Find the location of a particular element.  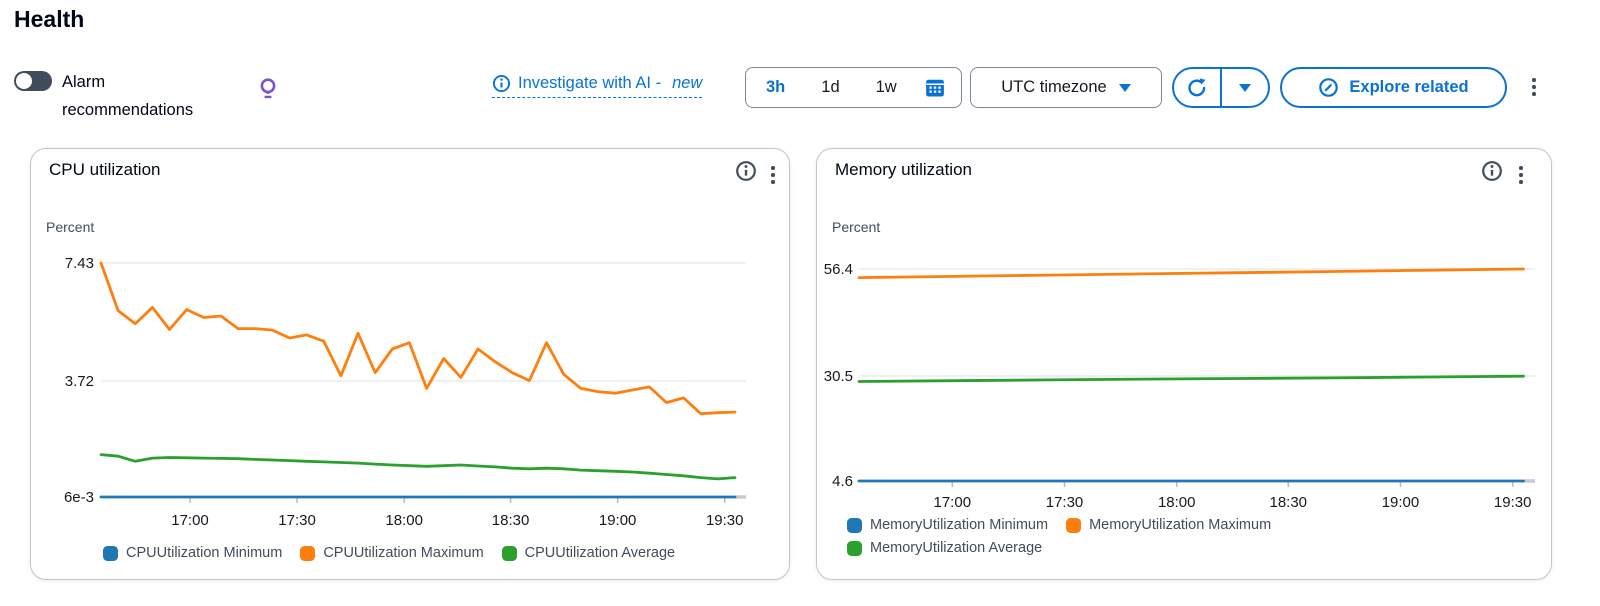

page-title: Health is located at coordinates (49, 19).